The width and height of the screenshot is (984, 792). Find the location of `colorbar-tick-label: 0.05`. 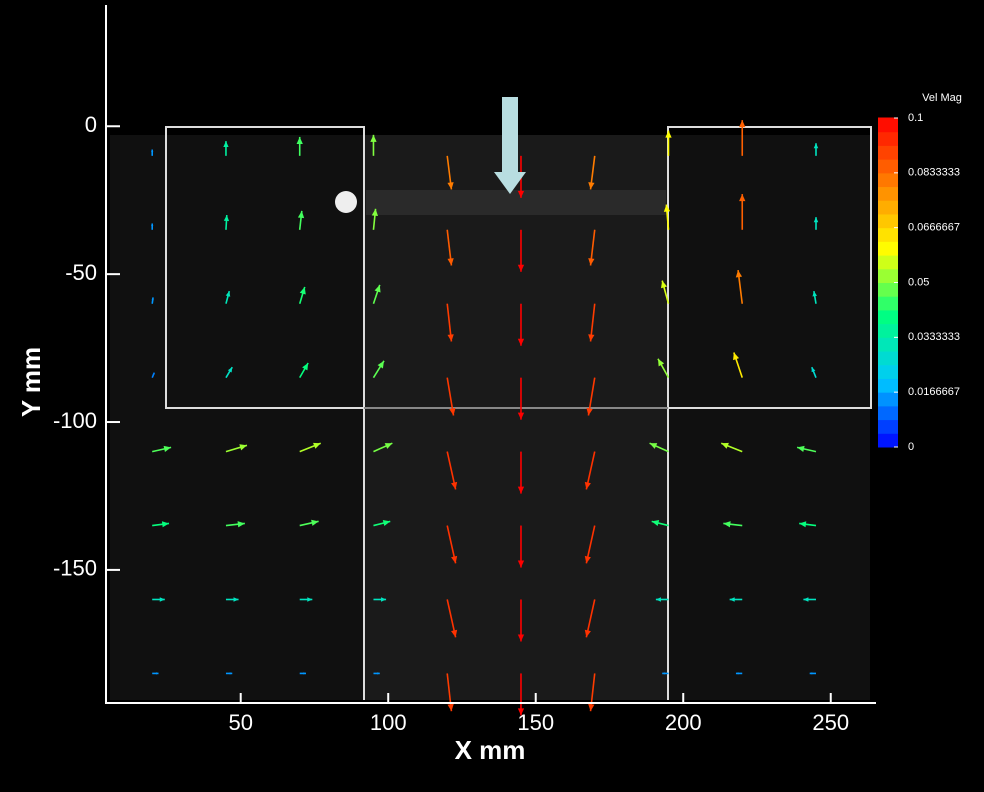

colorbar-tick-label: 0.05 is located at coordinates (918, 282).